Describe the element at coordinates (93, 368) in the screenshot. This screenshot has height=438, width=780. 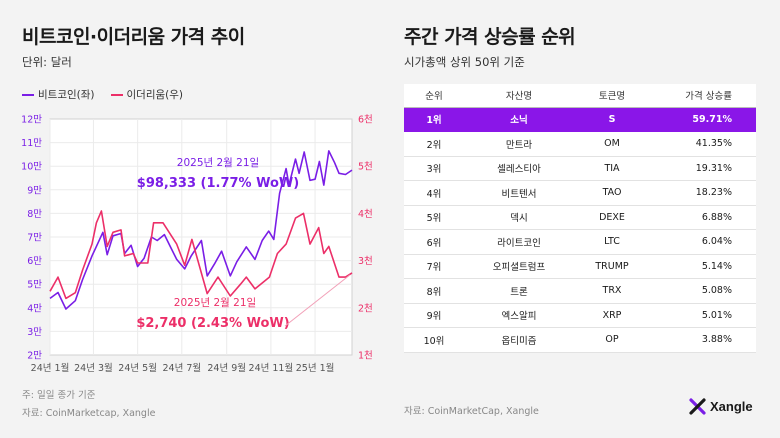
I see `x-axis-tick-label: 24년 3월` at that location.